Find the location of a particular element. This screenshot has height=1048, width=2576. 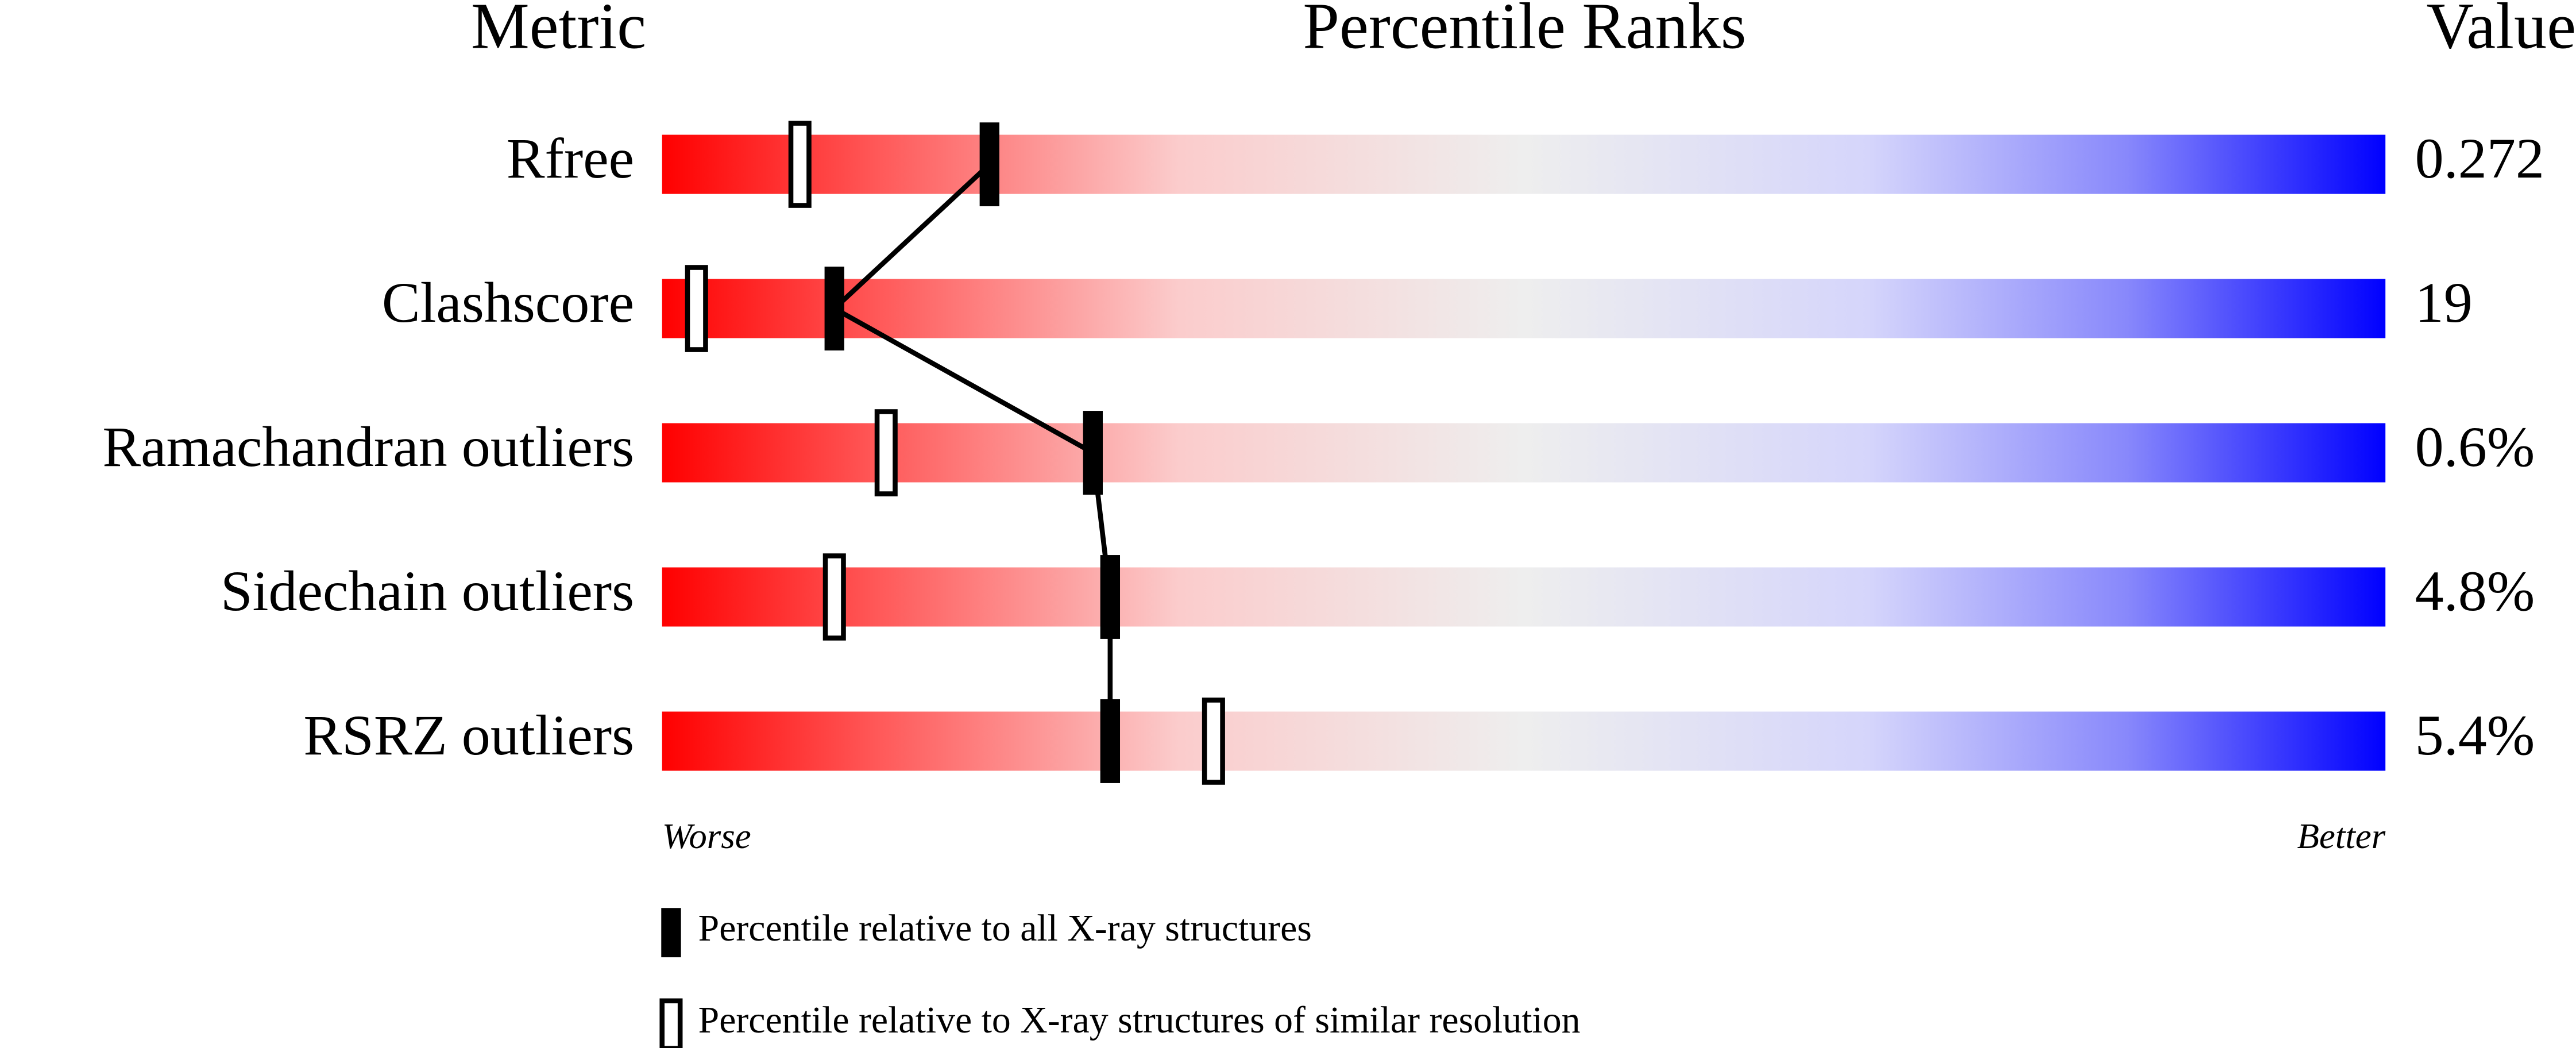

metric-label: Clashscore is located at coordinates (508, 302).